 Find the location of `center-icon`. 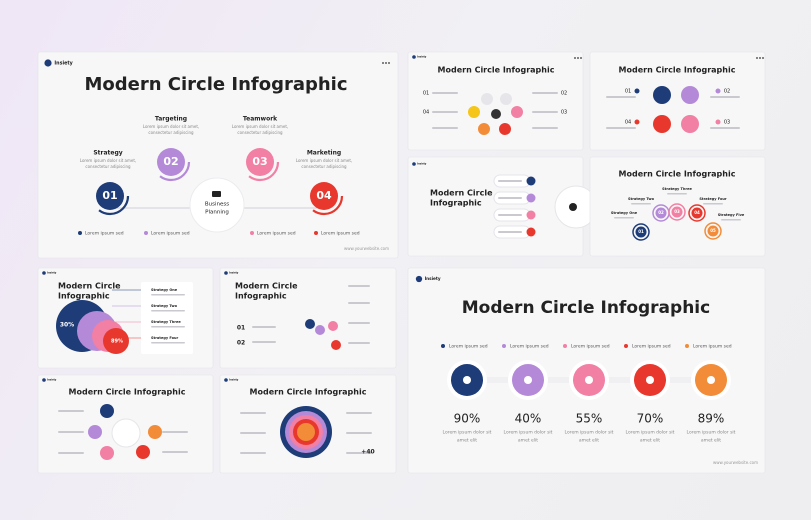

center-icon is located at coordinates (216, 194).